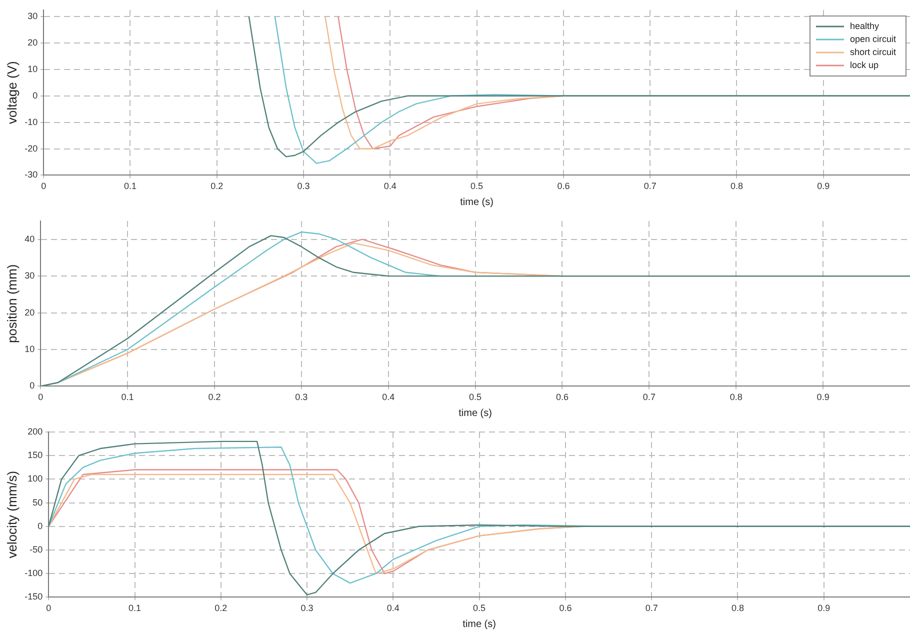  I want to click on y-tick-label: -150, so click(33, 597).